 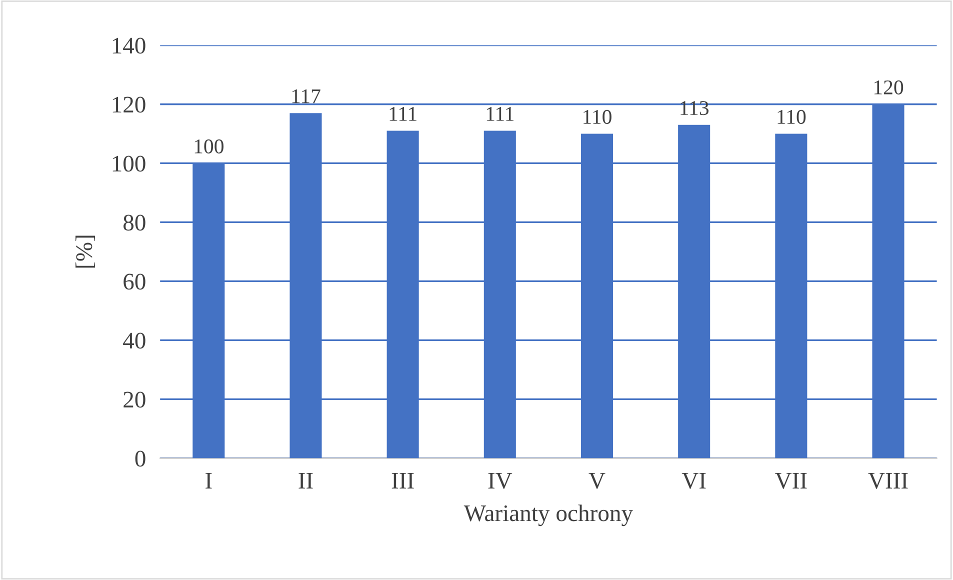 What do you see at coordinates (129, 46) in the screenshot?
I see `y-tick-label: 140` at bounding box center [129, 46].